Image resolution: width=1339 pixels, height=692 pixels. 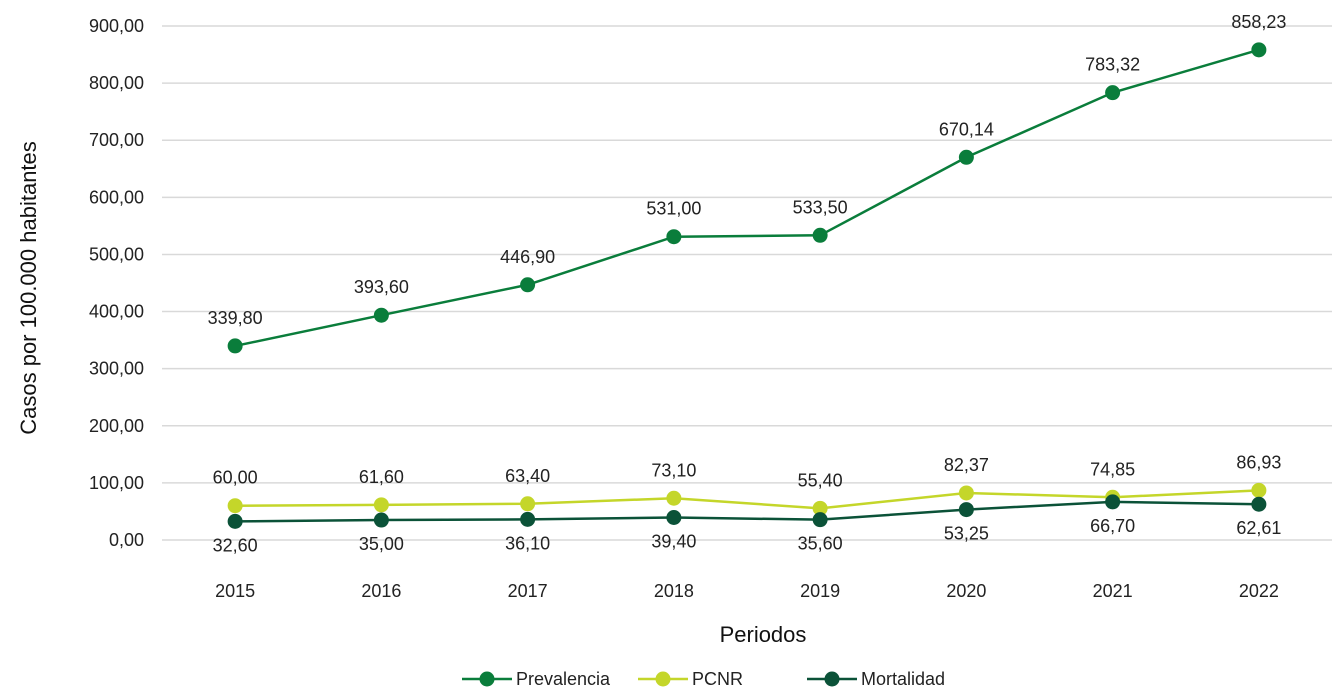 I want to click on legend: Prevalencia PCNR Mortalidad, so click(x=703, y=679).